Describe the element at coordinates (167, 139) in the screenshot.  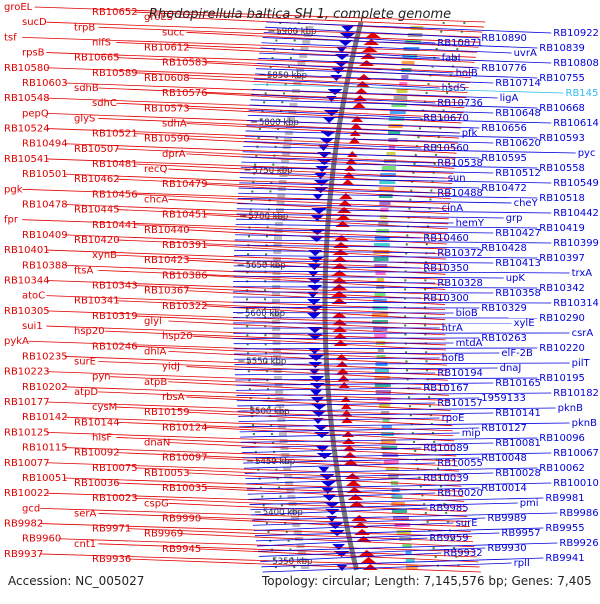
I see `forward-gene-label: RB10590` at that location.